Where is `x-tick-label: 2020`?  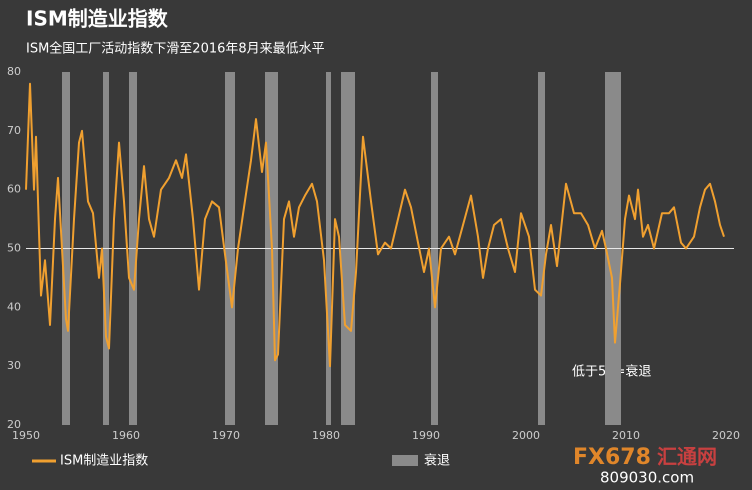 x-tick-label: 2020 is located at coordinates (726, 435).